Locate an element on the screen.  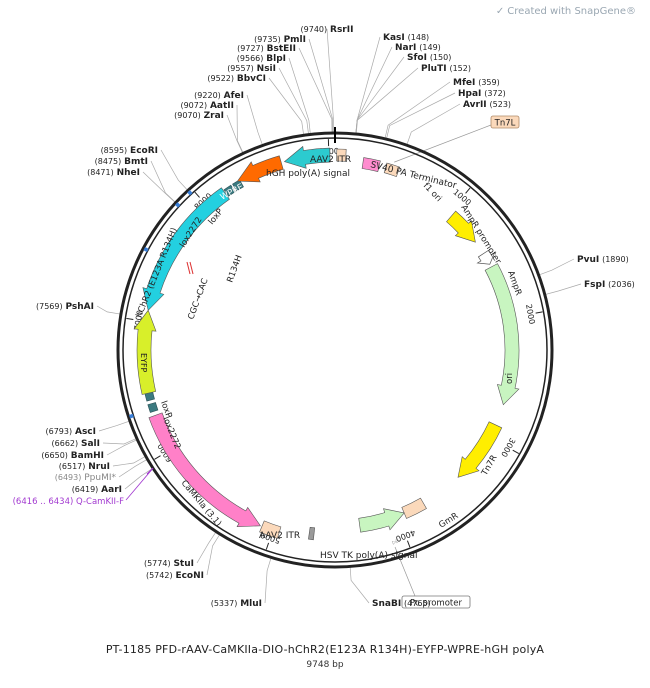
wpre-label: WPRE is located at coordinates (232, 192).